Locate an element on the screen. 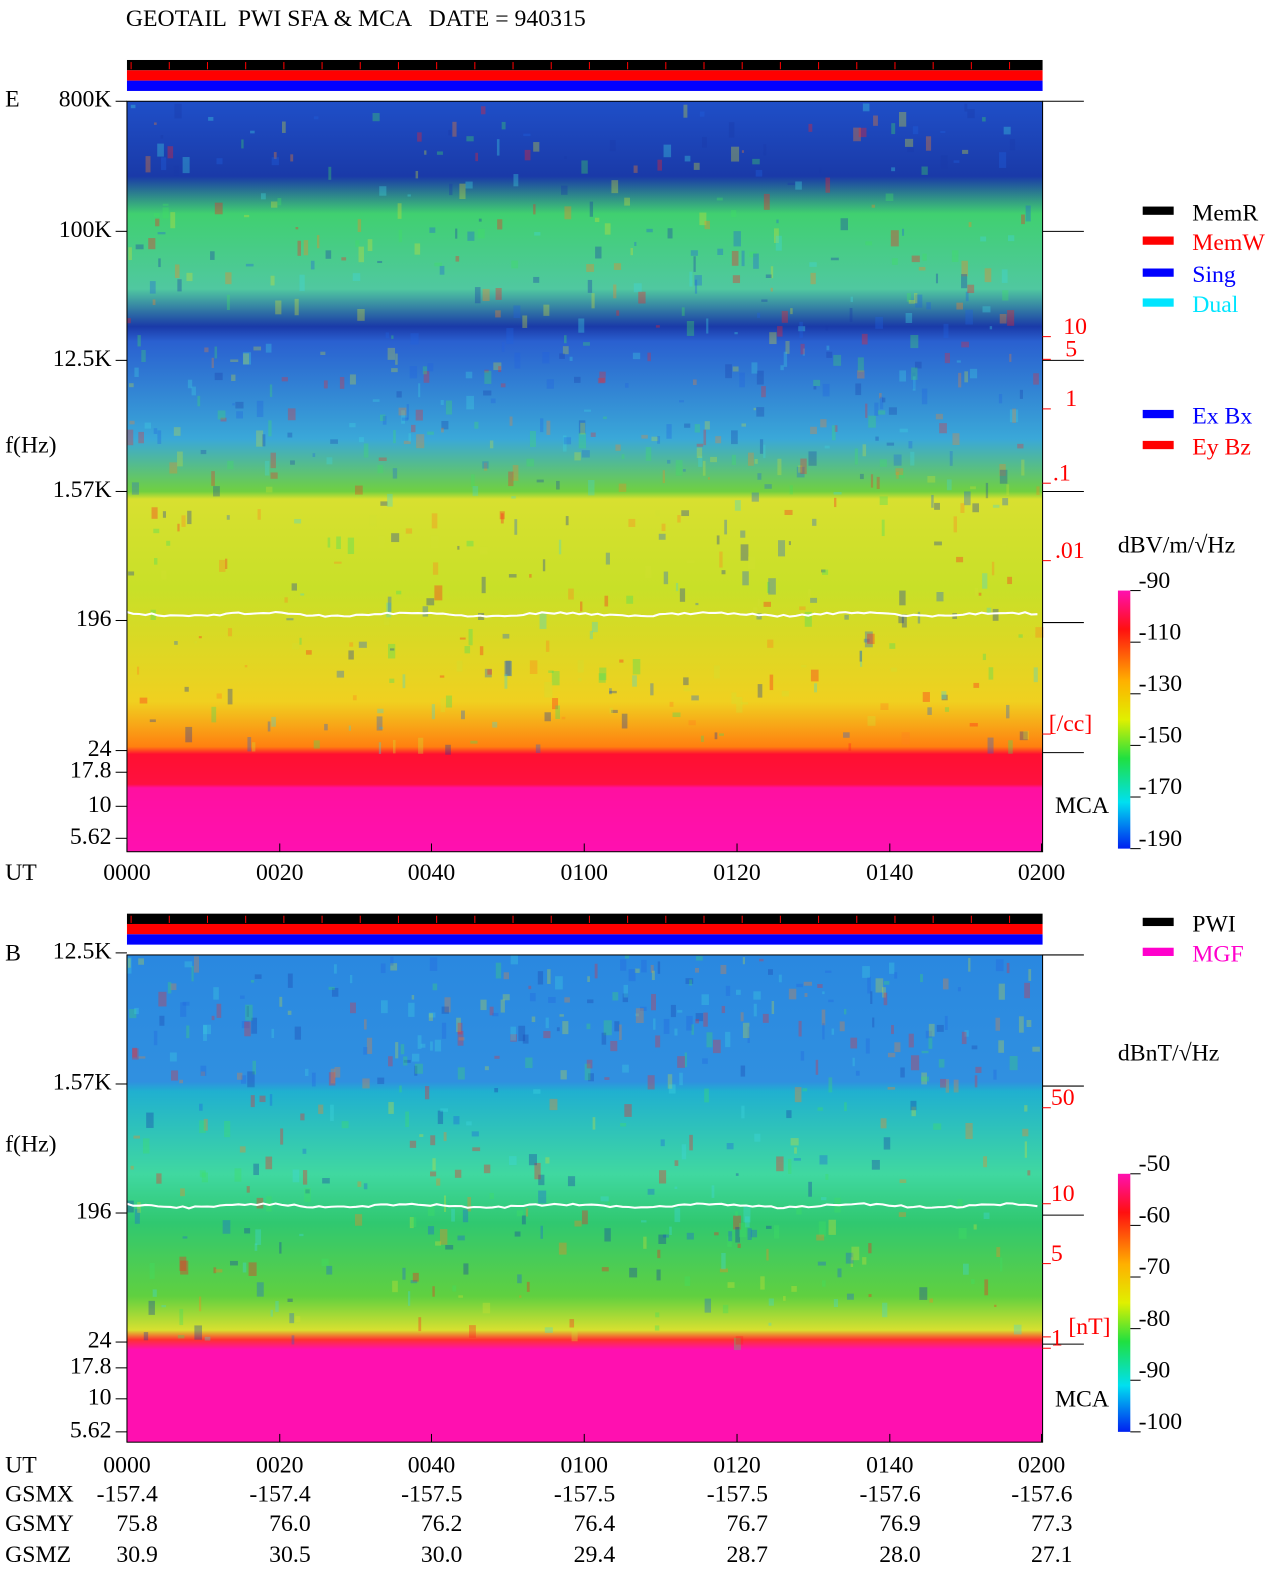  colorbar-label: dBV/m/√Hz is located at coordinates (1176, 546).